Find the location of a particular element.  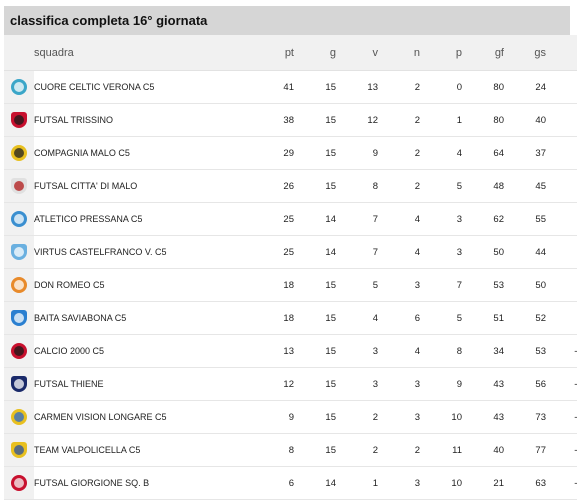

cell-gf: 43 is located at coordinates (491, 417).